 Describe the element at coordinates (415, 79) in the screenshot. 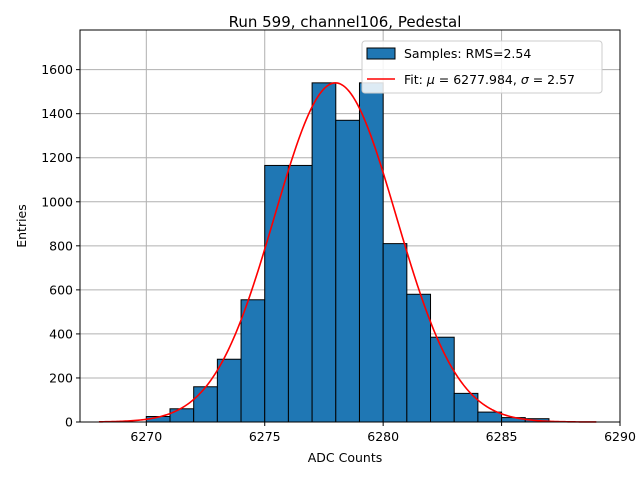

I see `legend-fit-prefix: Fit:` at that location.